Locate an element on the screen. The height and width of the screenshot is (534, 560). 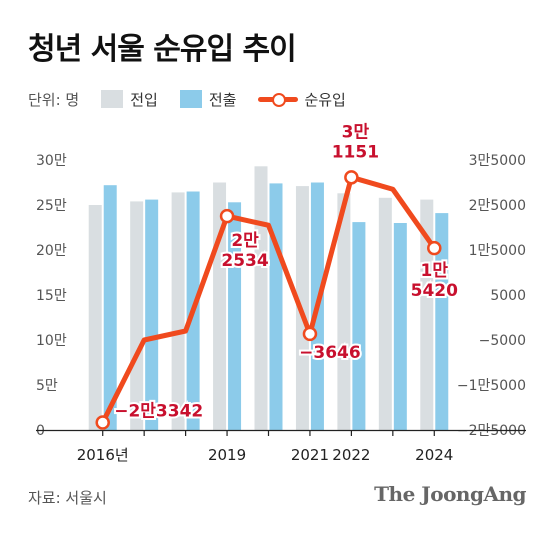
data-label-2019-line2: 2534 is located at coordinates (244, 261).